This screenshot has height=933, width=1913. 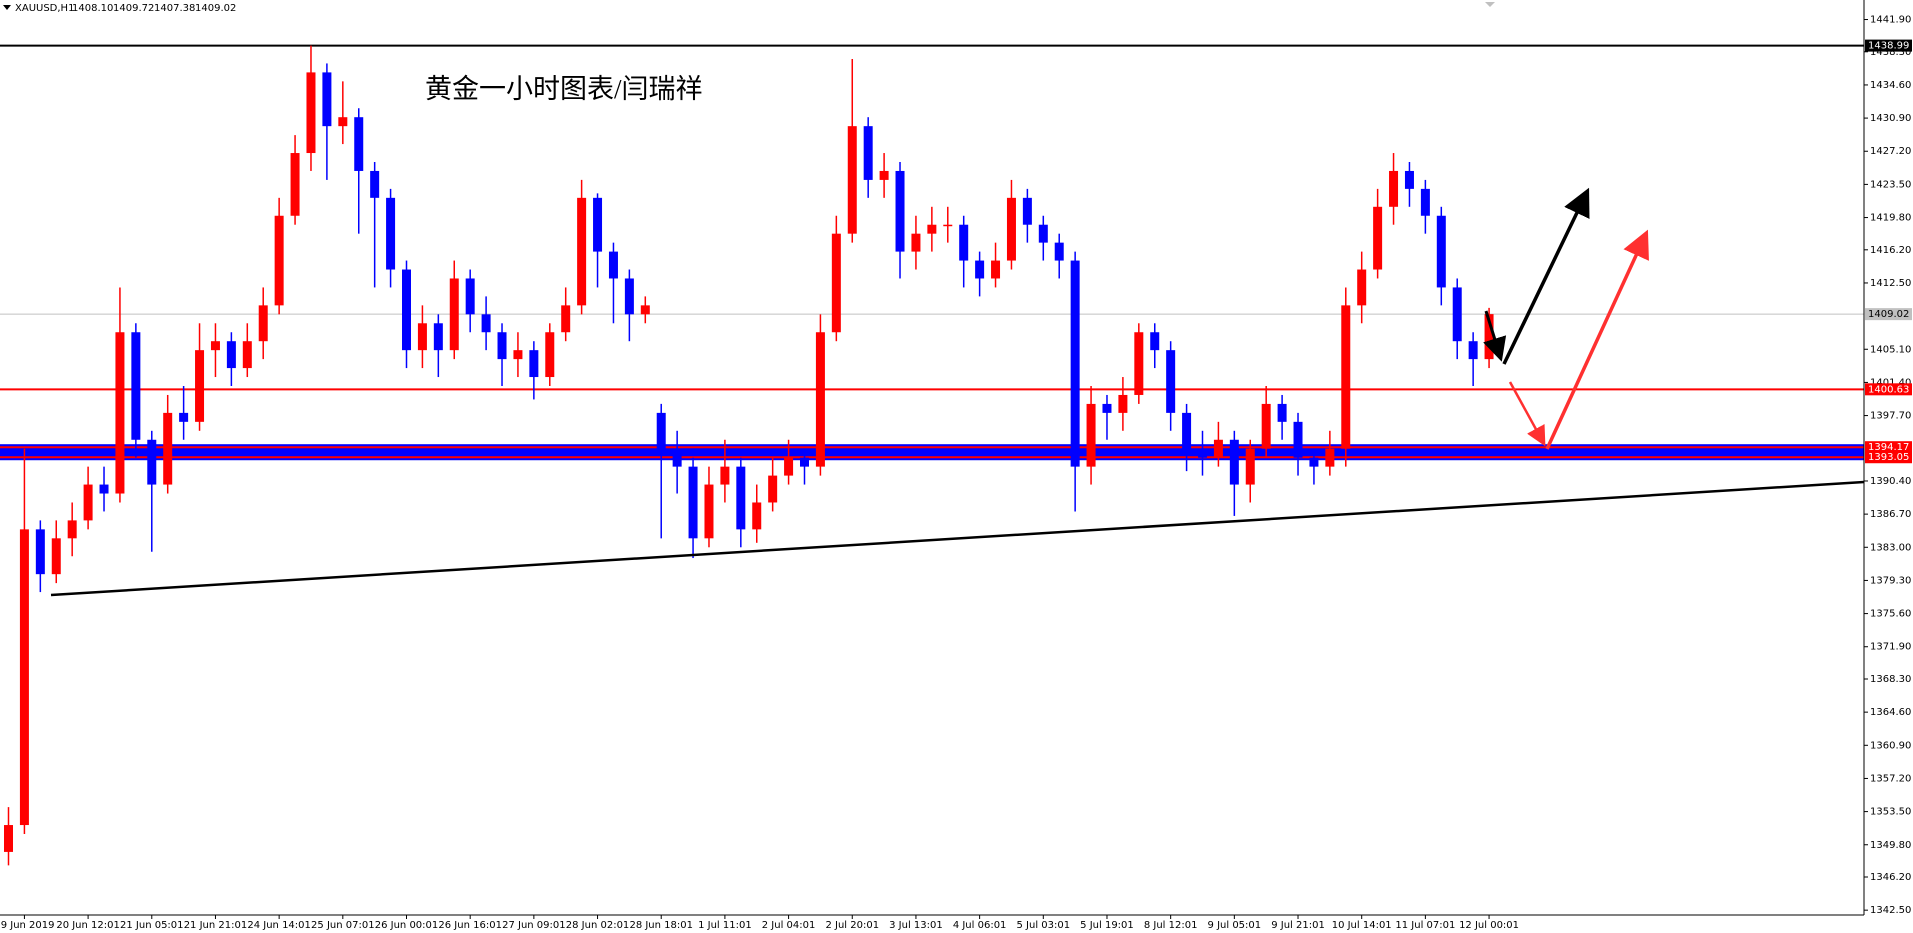 I want to click on x-tick-label: 8 Jul 12:01, so click(x=1171, y=925).